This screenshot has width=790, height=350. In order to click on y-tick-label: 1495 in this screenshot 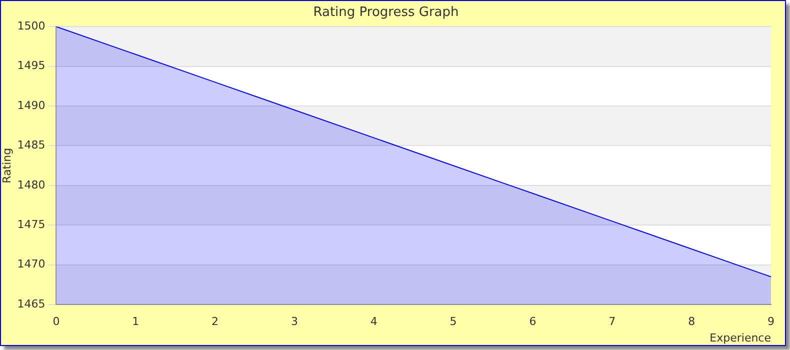, I will do `click(31, 65)`.